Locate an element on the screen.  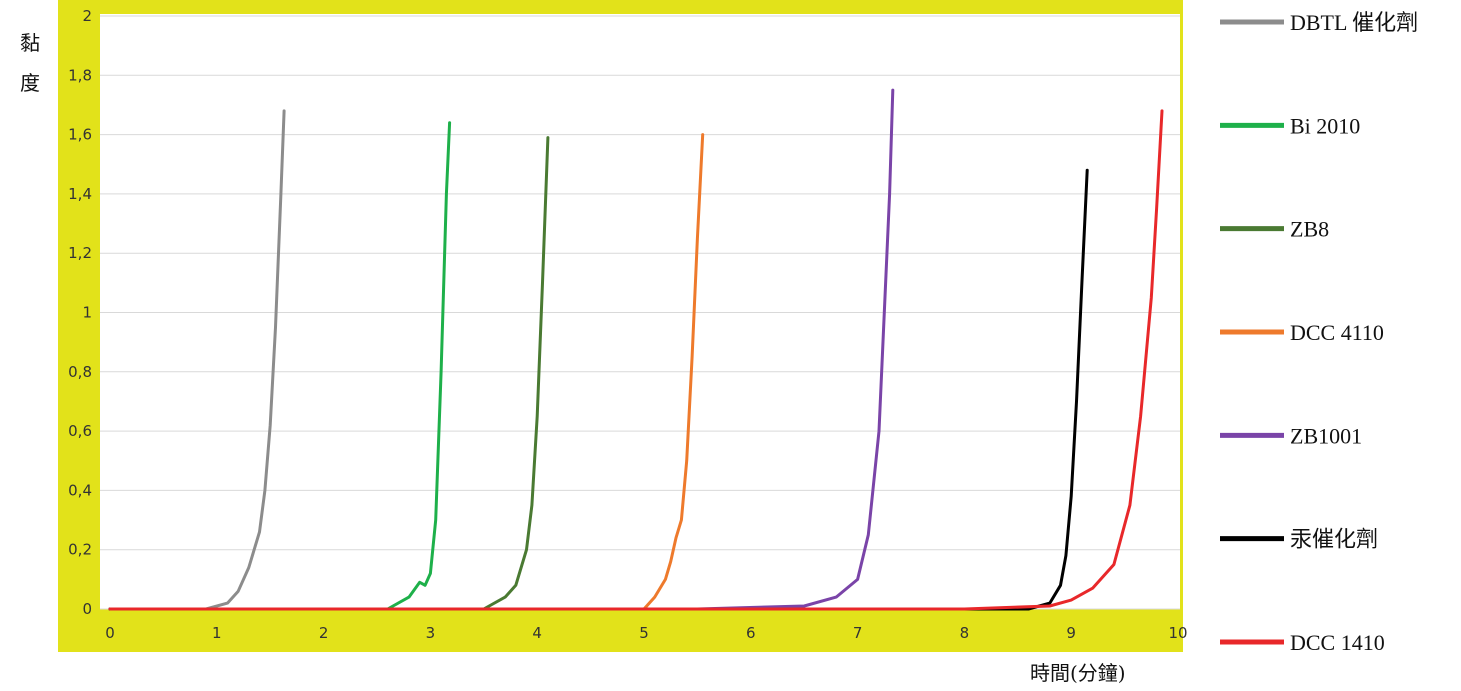
x-tick-labels: 0 1 2 3 4 5 6 7 8 9 10 is located at coordinates (646, 633).